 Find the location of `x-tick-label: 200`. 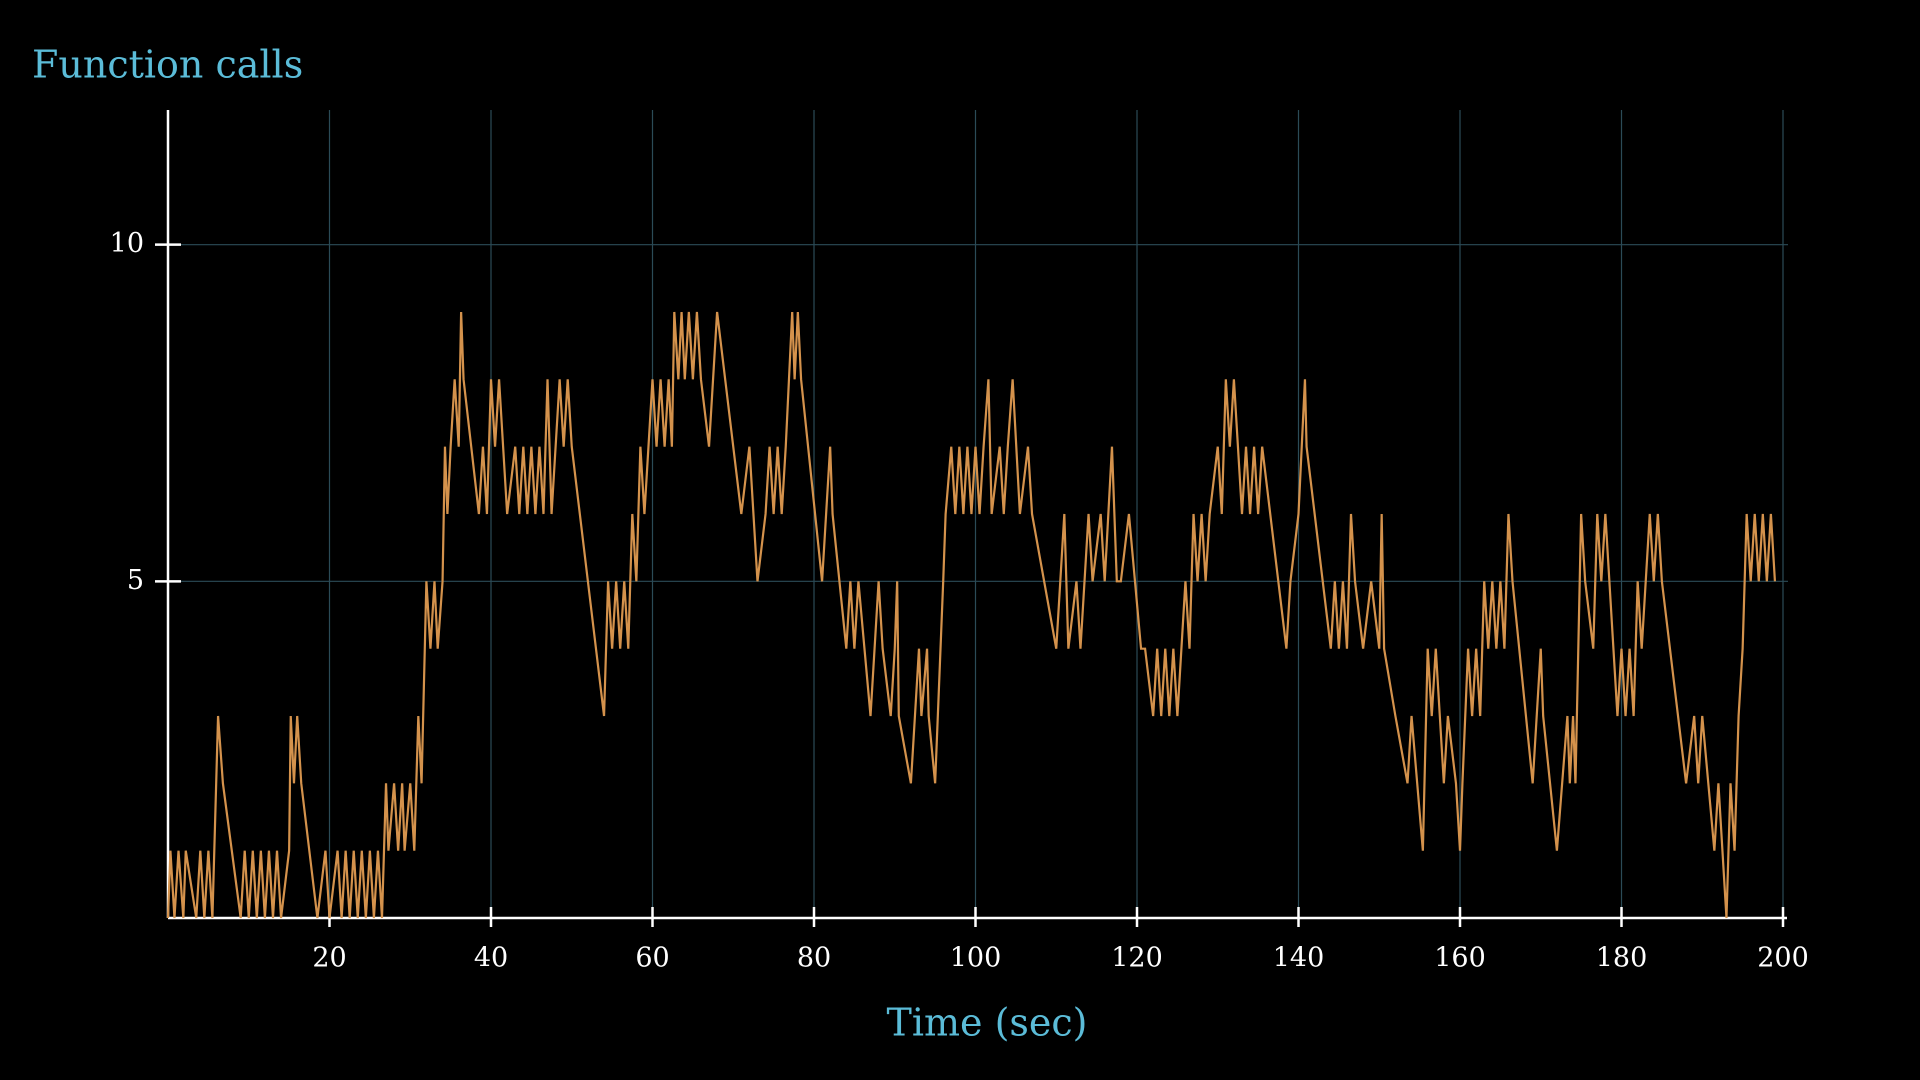

x-tick-label: 200 is located at coordinates (1783, 958).